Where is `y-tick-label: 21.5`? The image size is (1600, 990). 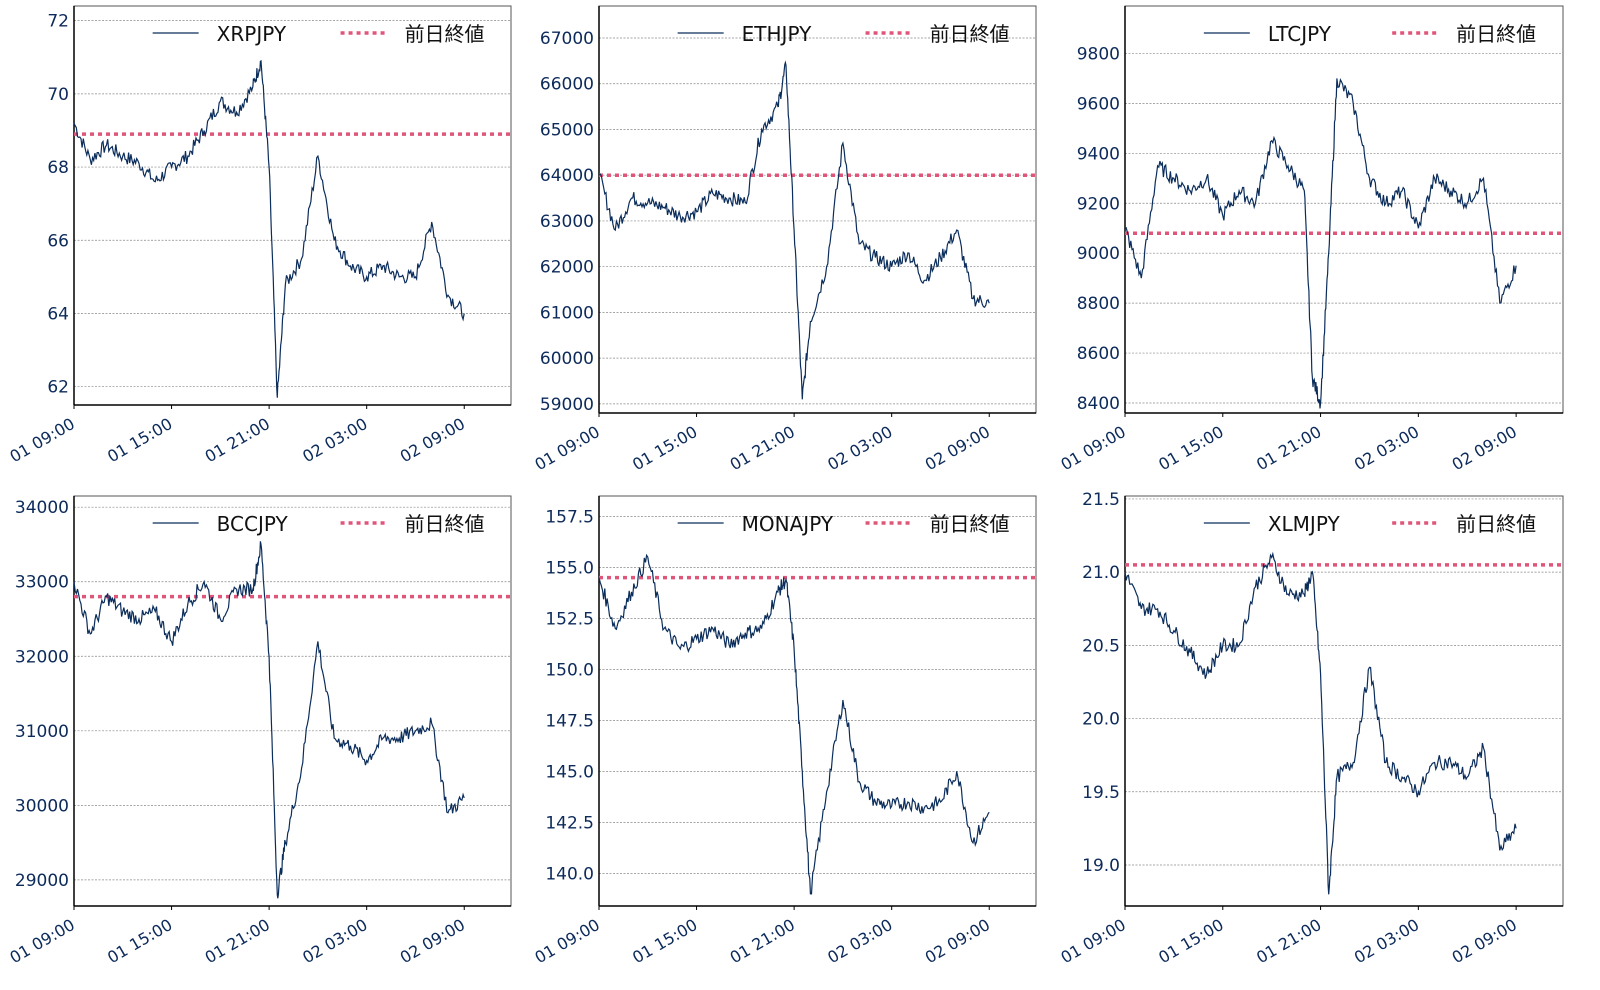 y-tick-label: 21.5 is located at coordinates (1101, 500).